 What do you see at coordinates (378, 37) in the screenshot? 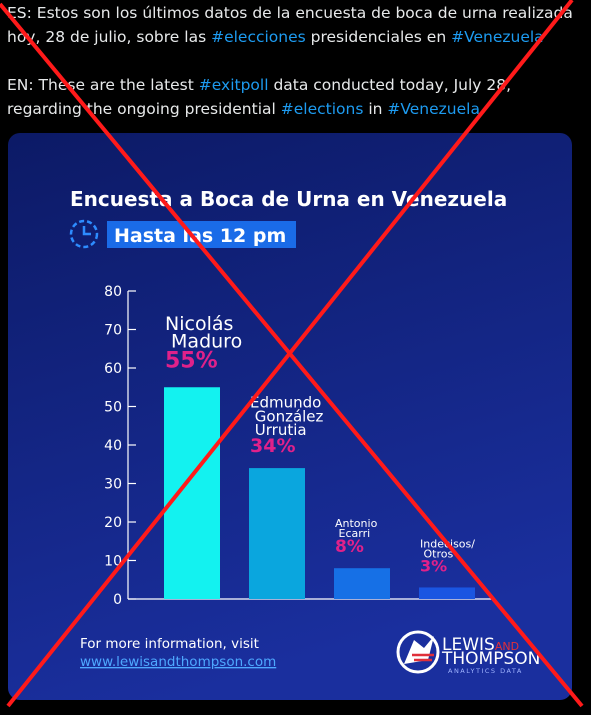
I see `tweet-text: presidenciales en` at bounding box center [378, 37].